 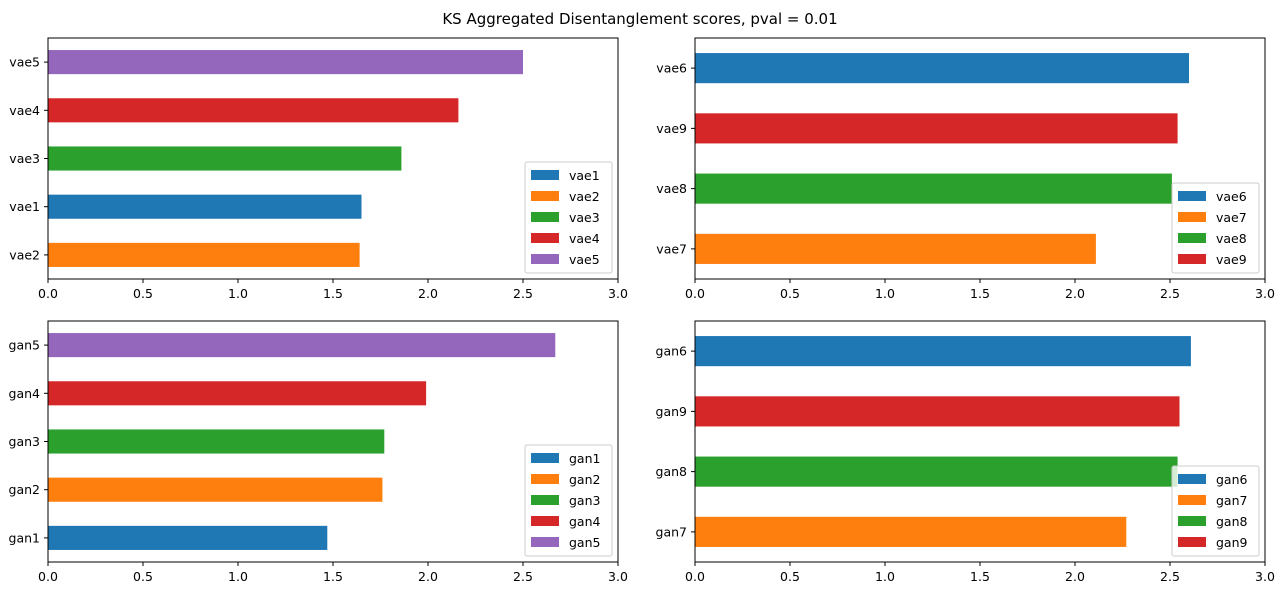 I want to click on legend-swatch-gan7, so click(x=1192, y=500).